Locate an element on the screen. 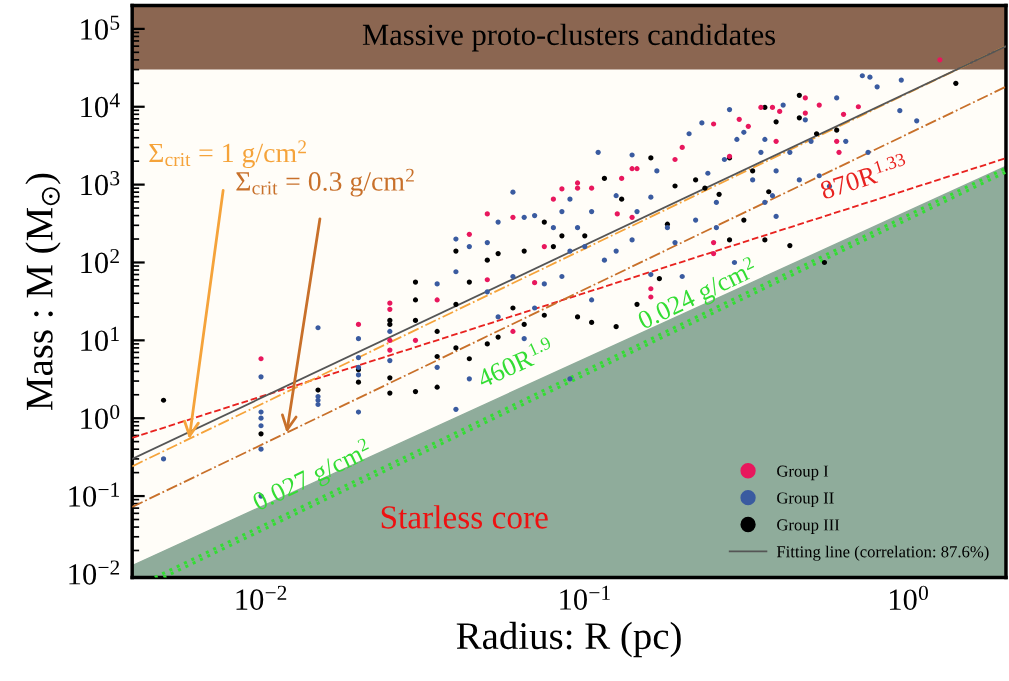 This screenshot has width=1009, height=681. x-tick-label: 10$^{0}$ is located at coordinates (908, 598).